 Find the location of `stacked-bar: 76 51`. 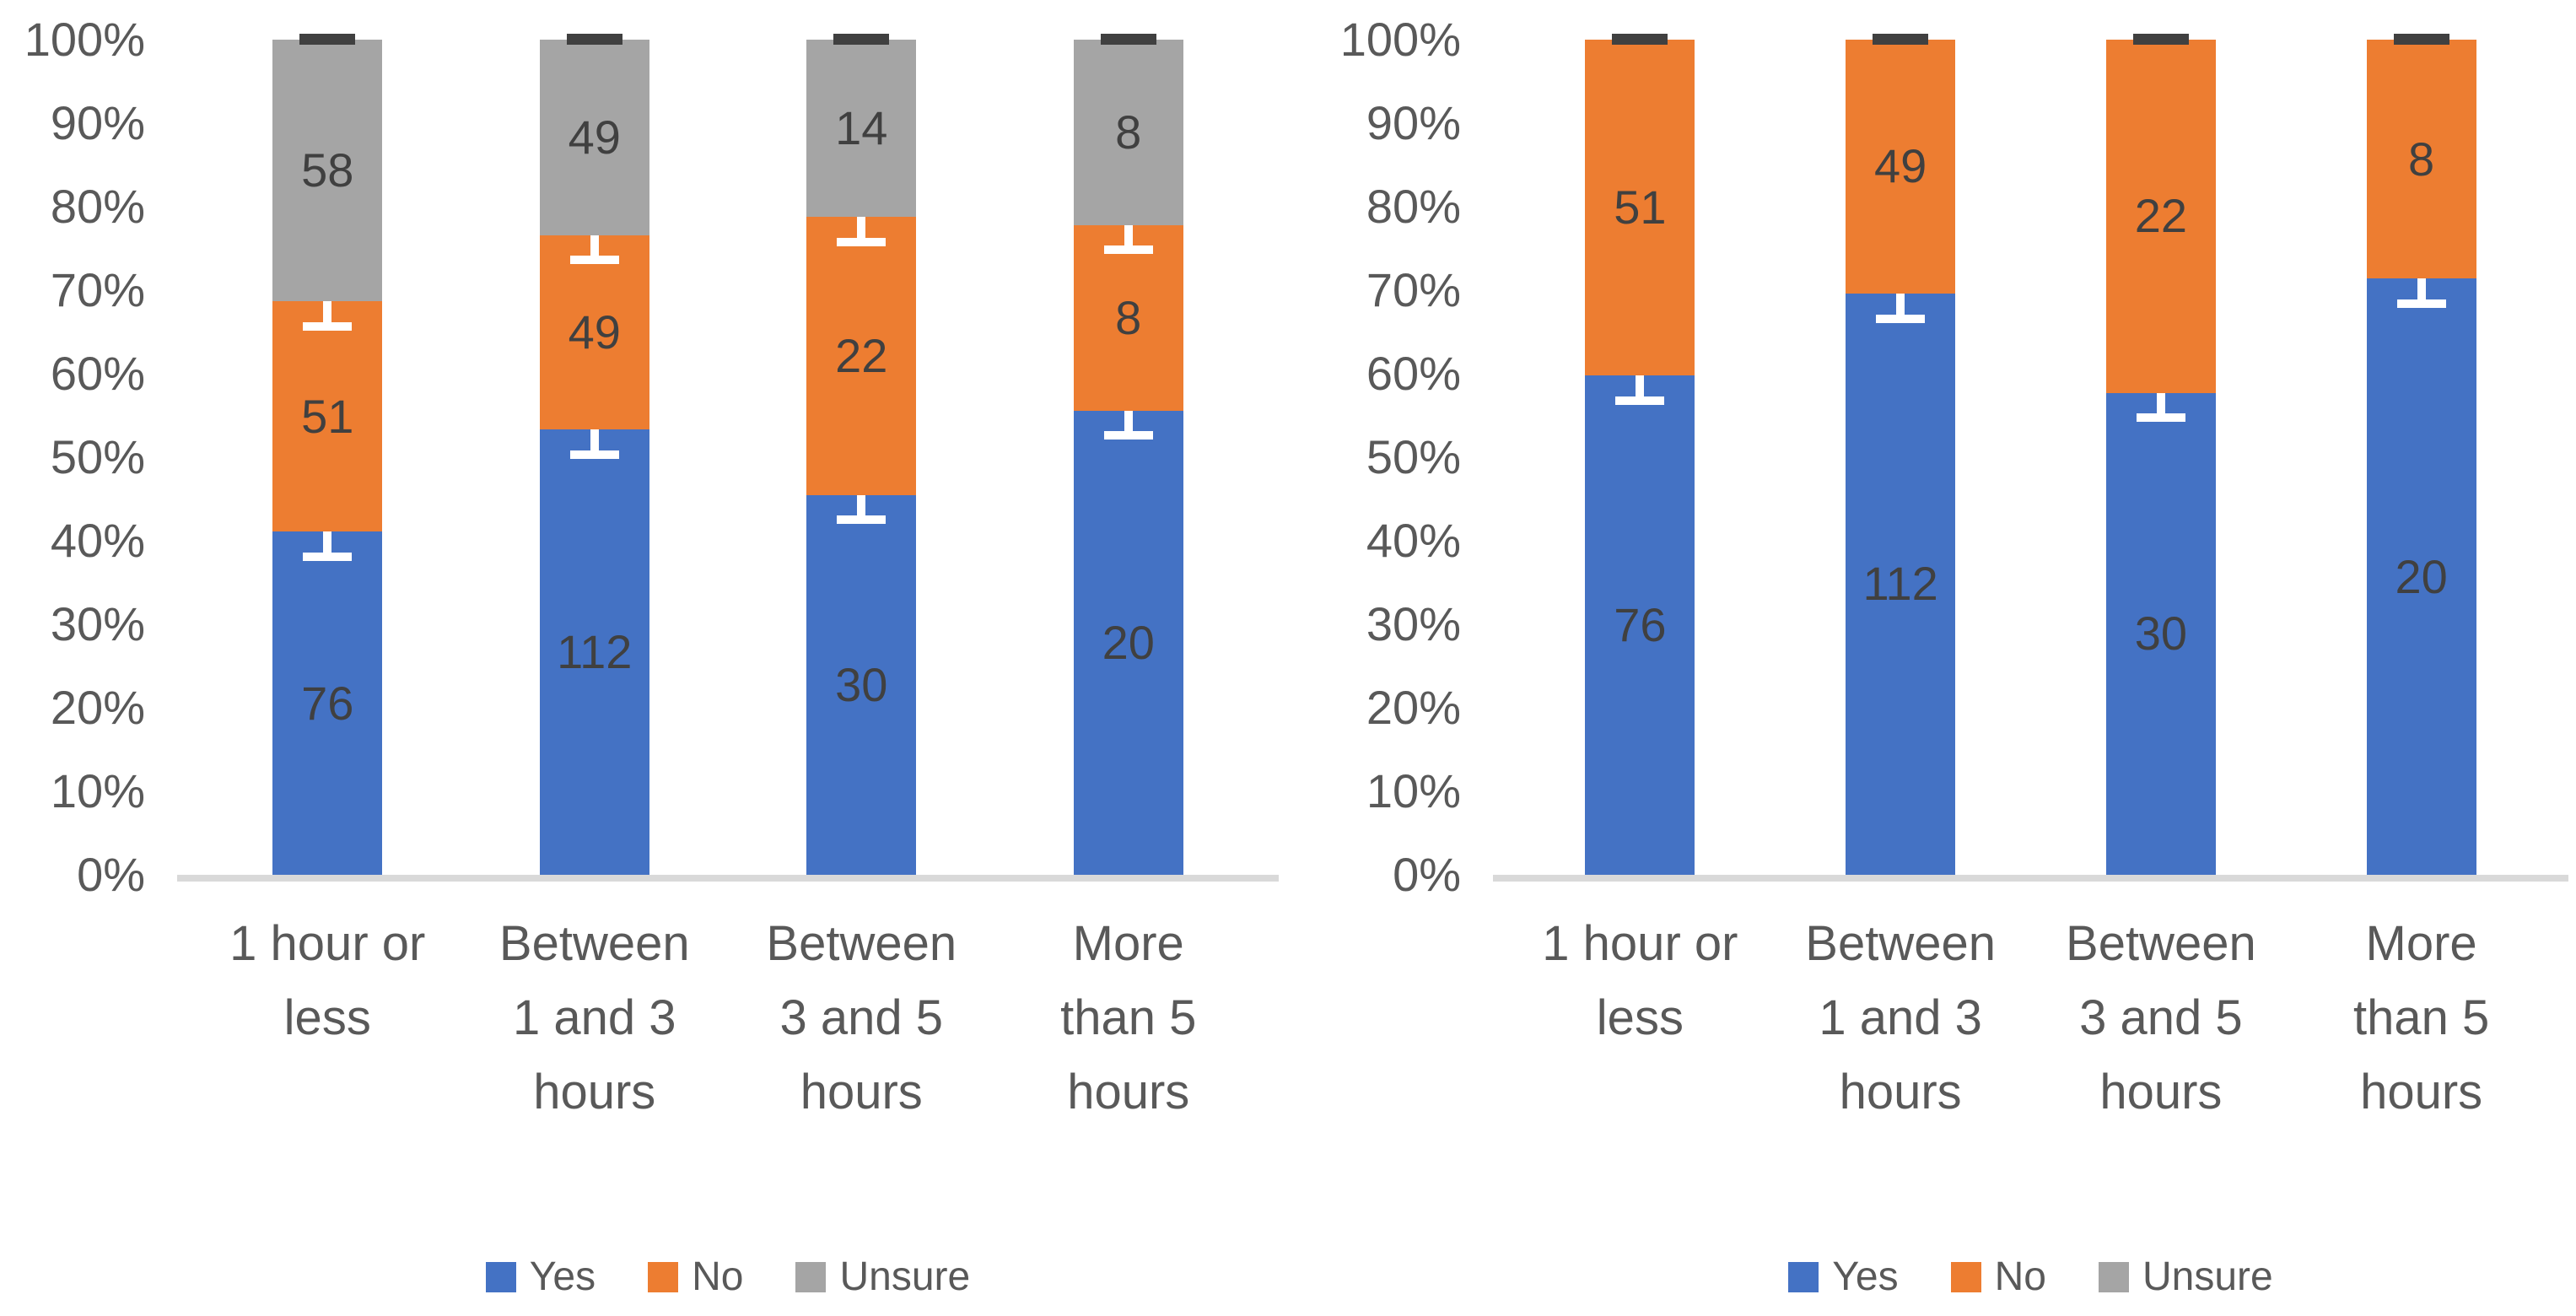

stacked-bar: 76 51 is located at coordinates (1640, 454).